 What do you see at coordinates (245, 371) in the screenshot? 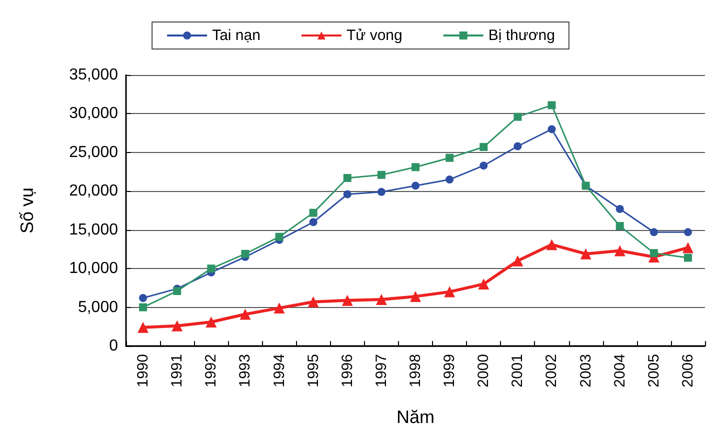
I see `x-tick-label: 1993` at bounding box center [245, 371].